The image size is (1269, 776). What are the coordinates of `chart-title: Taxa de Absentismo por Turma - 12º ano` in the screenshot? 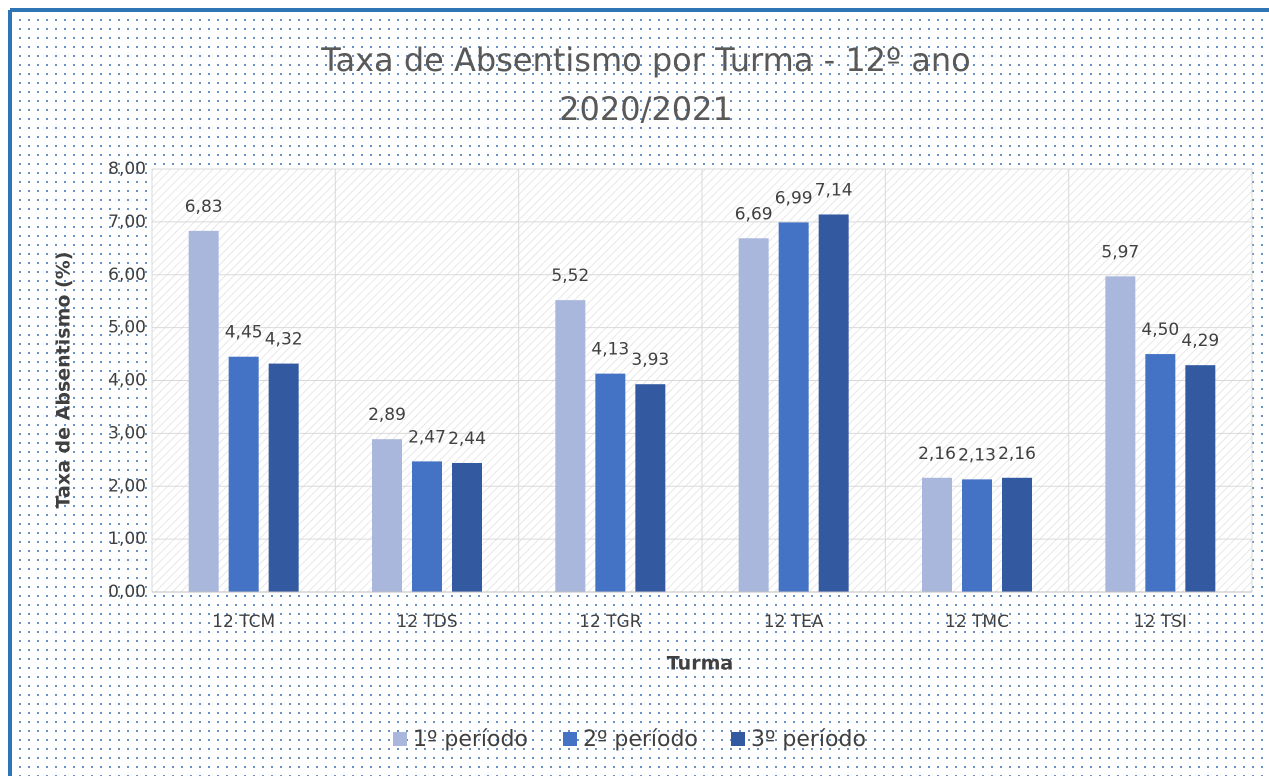 It's located at (645, 60).